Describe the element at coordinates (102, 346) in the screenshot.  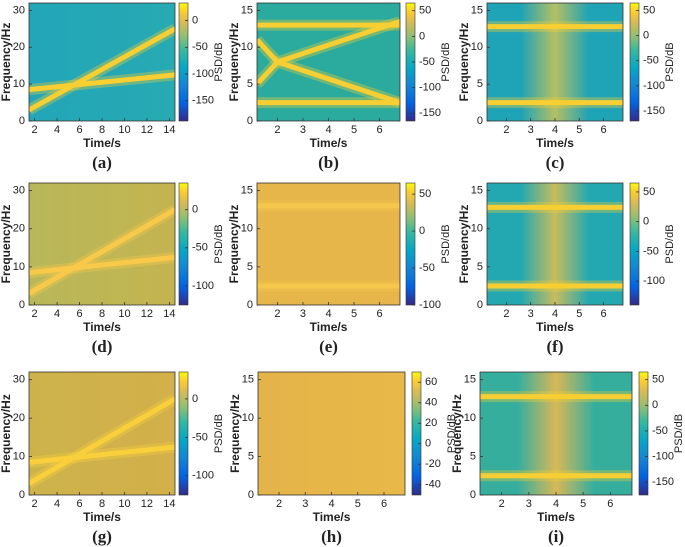
I see `caption: (d)` at that location.